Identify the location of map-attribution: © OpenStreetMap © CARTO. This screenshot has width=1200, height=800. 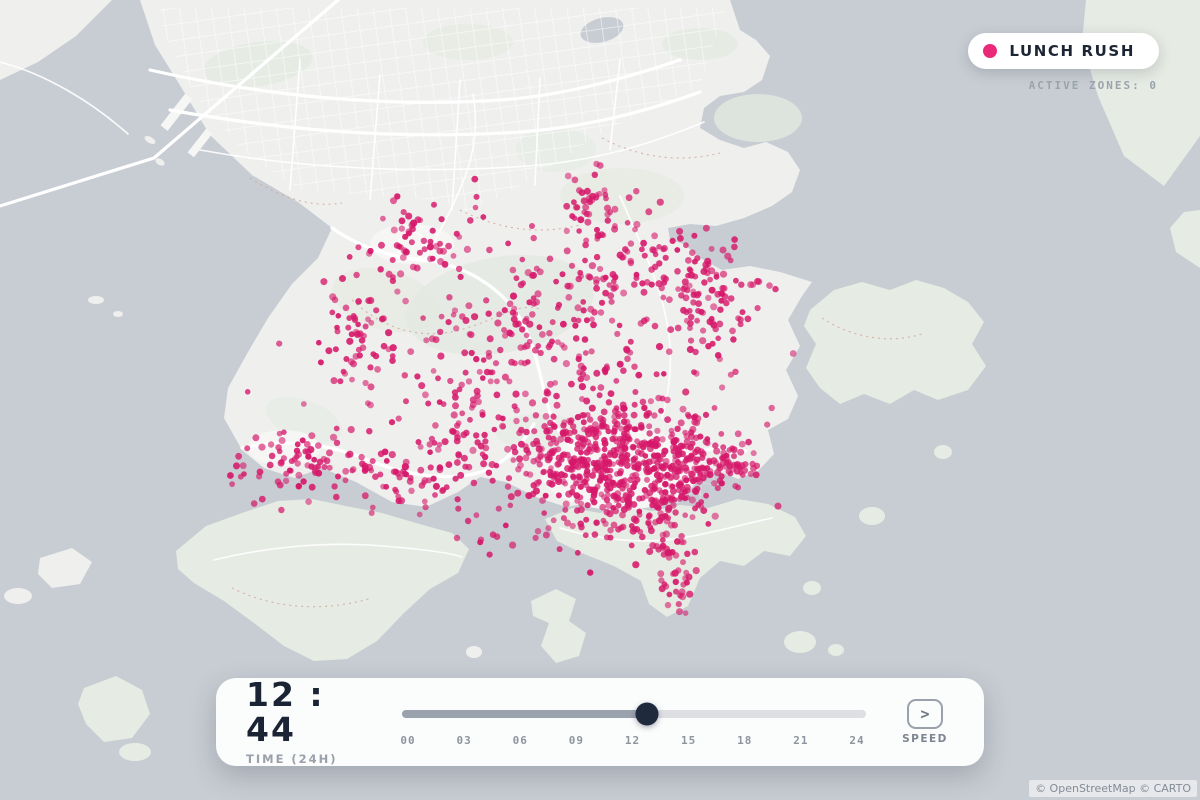
(1113, 788).